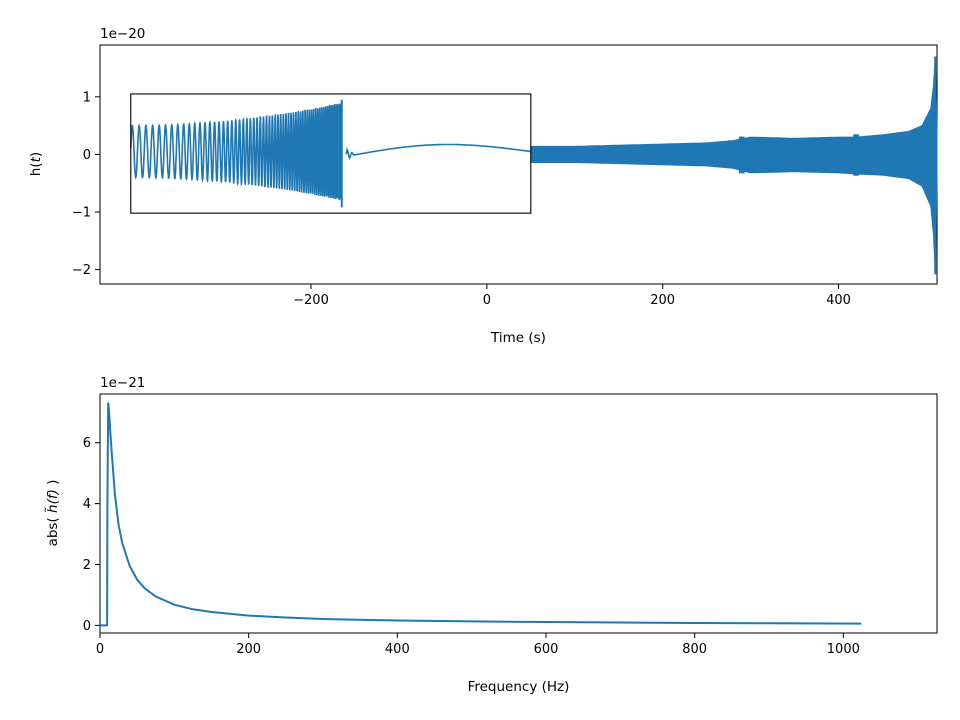  Describe the element at coordinates (518, 338) in the screenshot. I see `time-domain-x-axis-label: Time (s)` at that location.